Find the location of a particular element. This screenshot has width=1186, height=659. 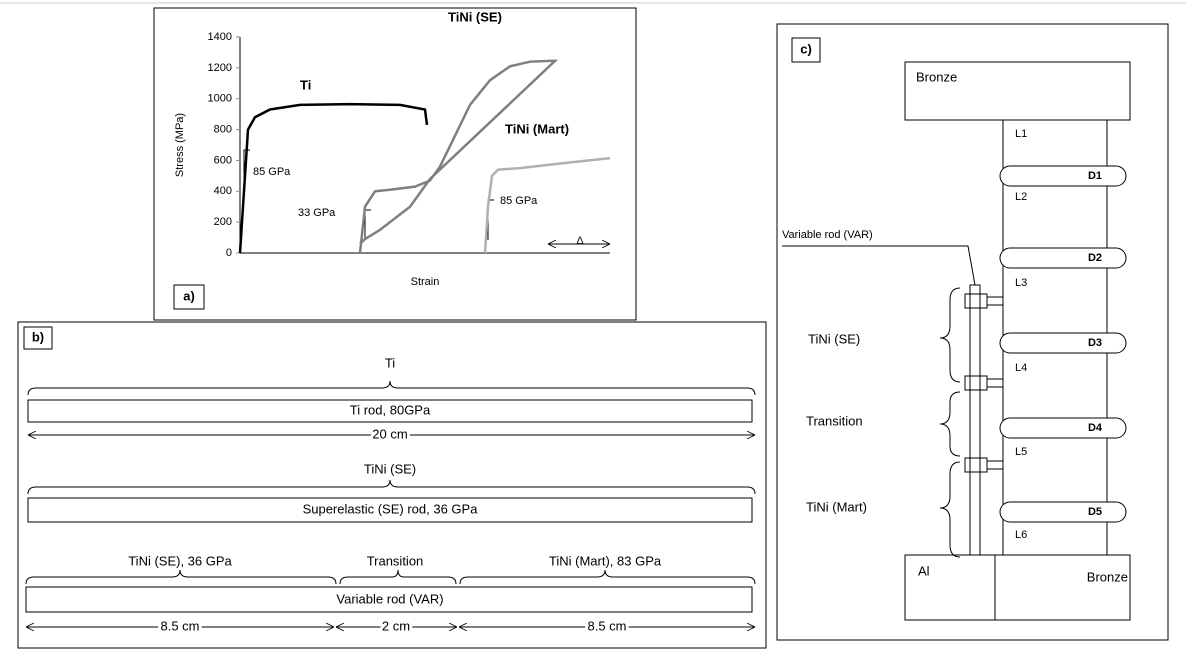

segment-title: TiNi (SE) is located at coordinates (390, 468).